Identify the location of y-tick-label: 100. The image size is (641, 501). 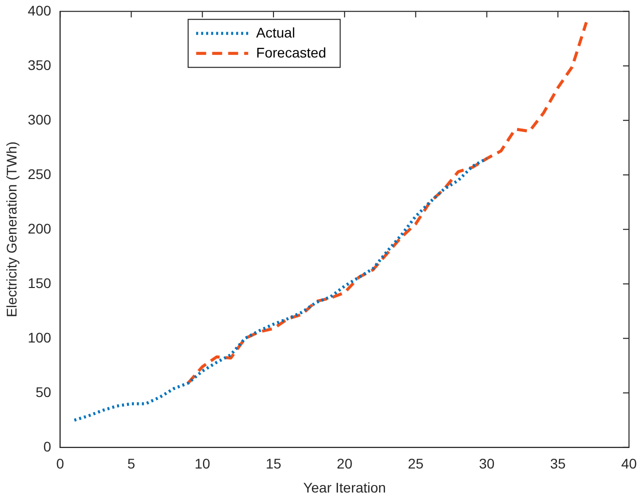
(40, 337).